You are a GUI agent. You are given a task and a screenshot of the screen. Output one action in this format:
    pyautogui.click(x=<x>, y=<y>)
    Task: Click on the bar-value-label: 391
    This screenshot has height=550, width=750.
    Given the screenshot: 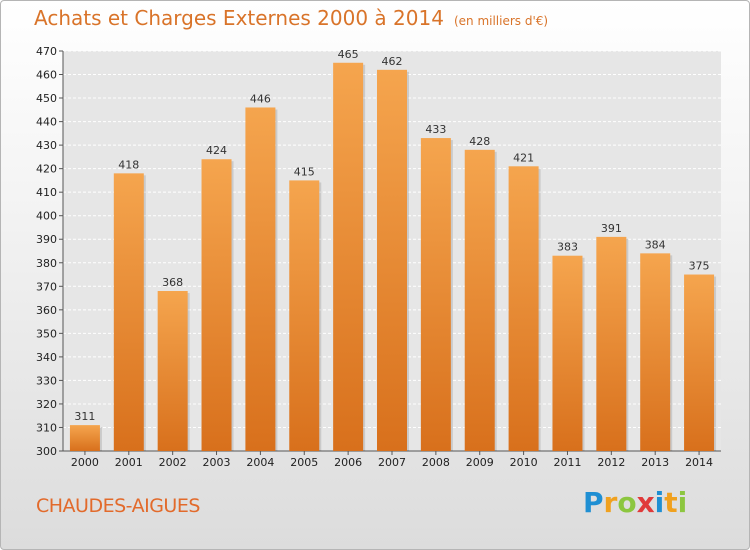 What is the action you would take?
    pyautogui.click(x=611, y=228)
    